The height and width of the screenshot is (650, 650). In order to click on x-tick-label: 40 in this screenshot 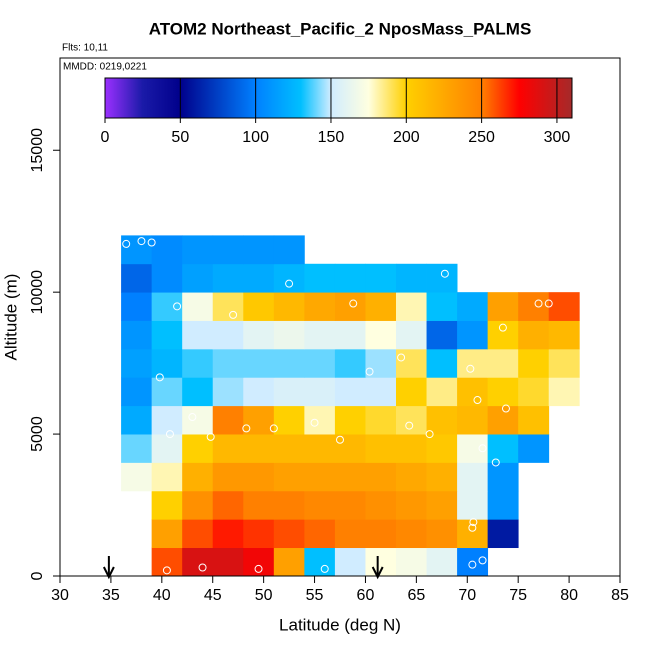, I will do `click(162, 595)`.